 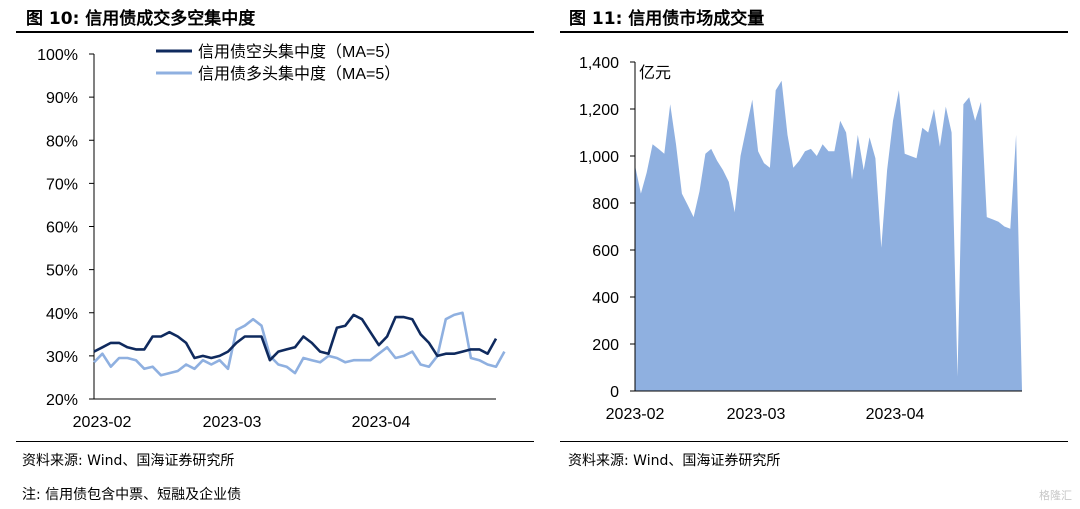 What do you see at coordinates (814, 441) in the screenshot?
I see `right-source-rule` at bounding box center [814, 441].